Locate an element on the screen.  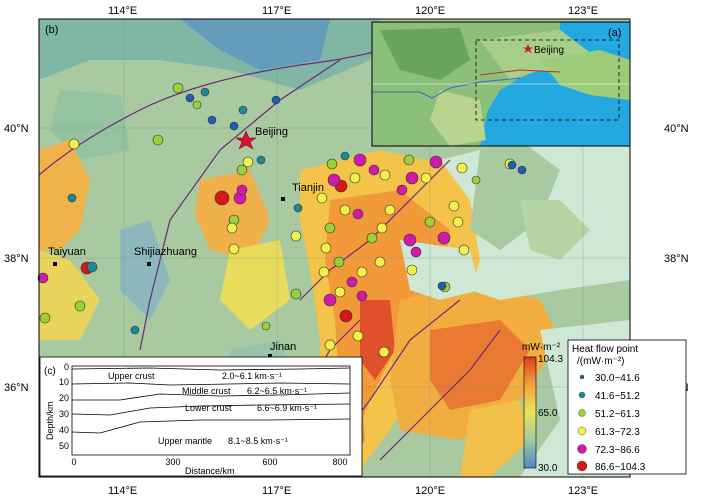
city-label-beijing: Beijing is located at coordinates (271, 132).